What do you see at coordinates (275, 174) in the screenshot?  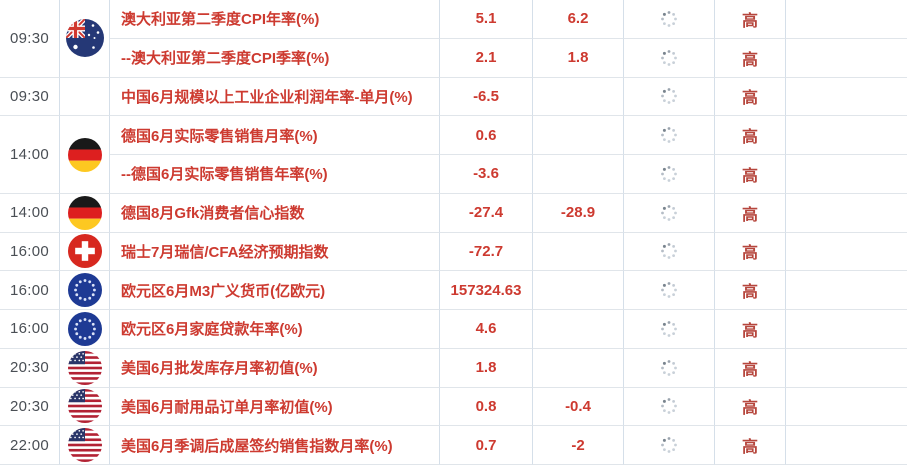 I see `indicator-name: --德国6月实际零售销售年率(%)` at bounding box center [275, 174].